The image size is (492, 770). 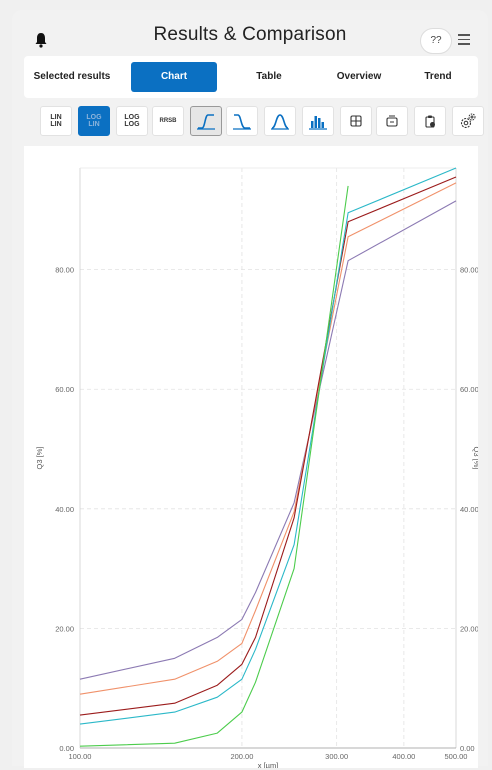 I want to click on clipboard-icon, so click(x=430, y=121).